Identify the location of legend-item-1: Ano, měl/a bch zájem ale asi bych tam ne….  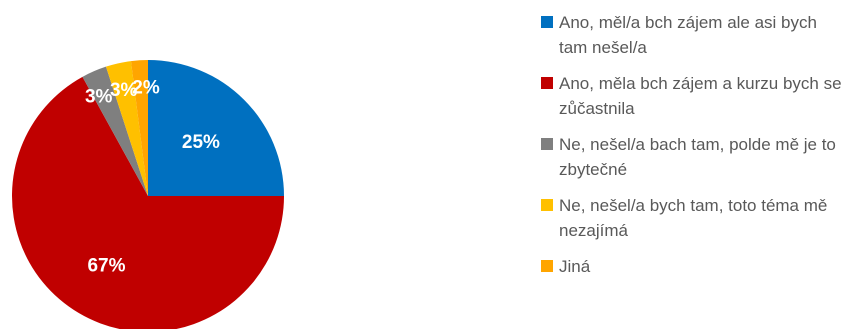
(693, 35).